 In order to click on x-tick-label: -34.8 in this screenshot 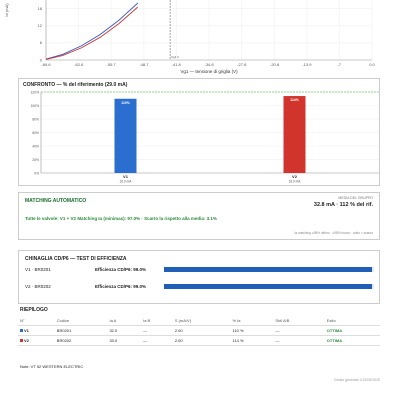, I will do `click(209, 64)`.